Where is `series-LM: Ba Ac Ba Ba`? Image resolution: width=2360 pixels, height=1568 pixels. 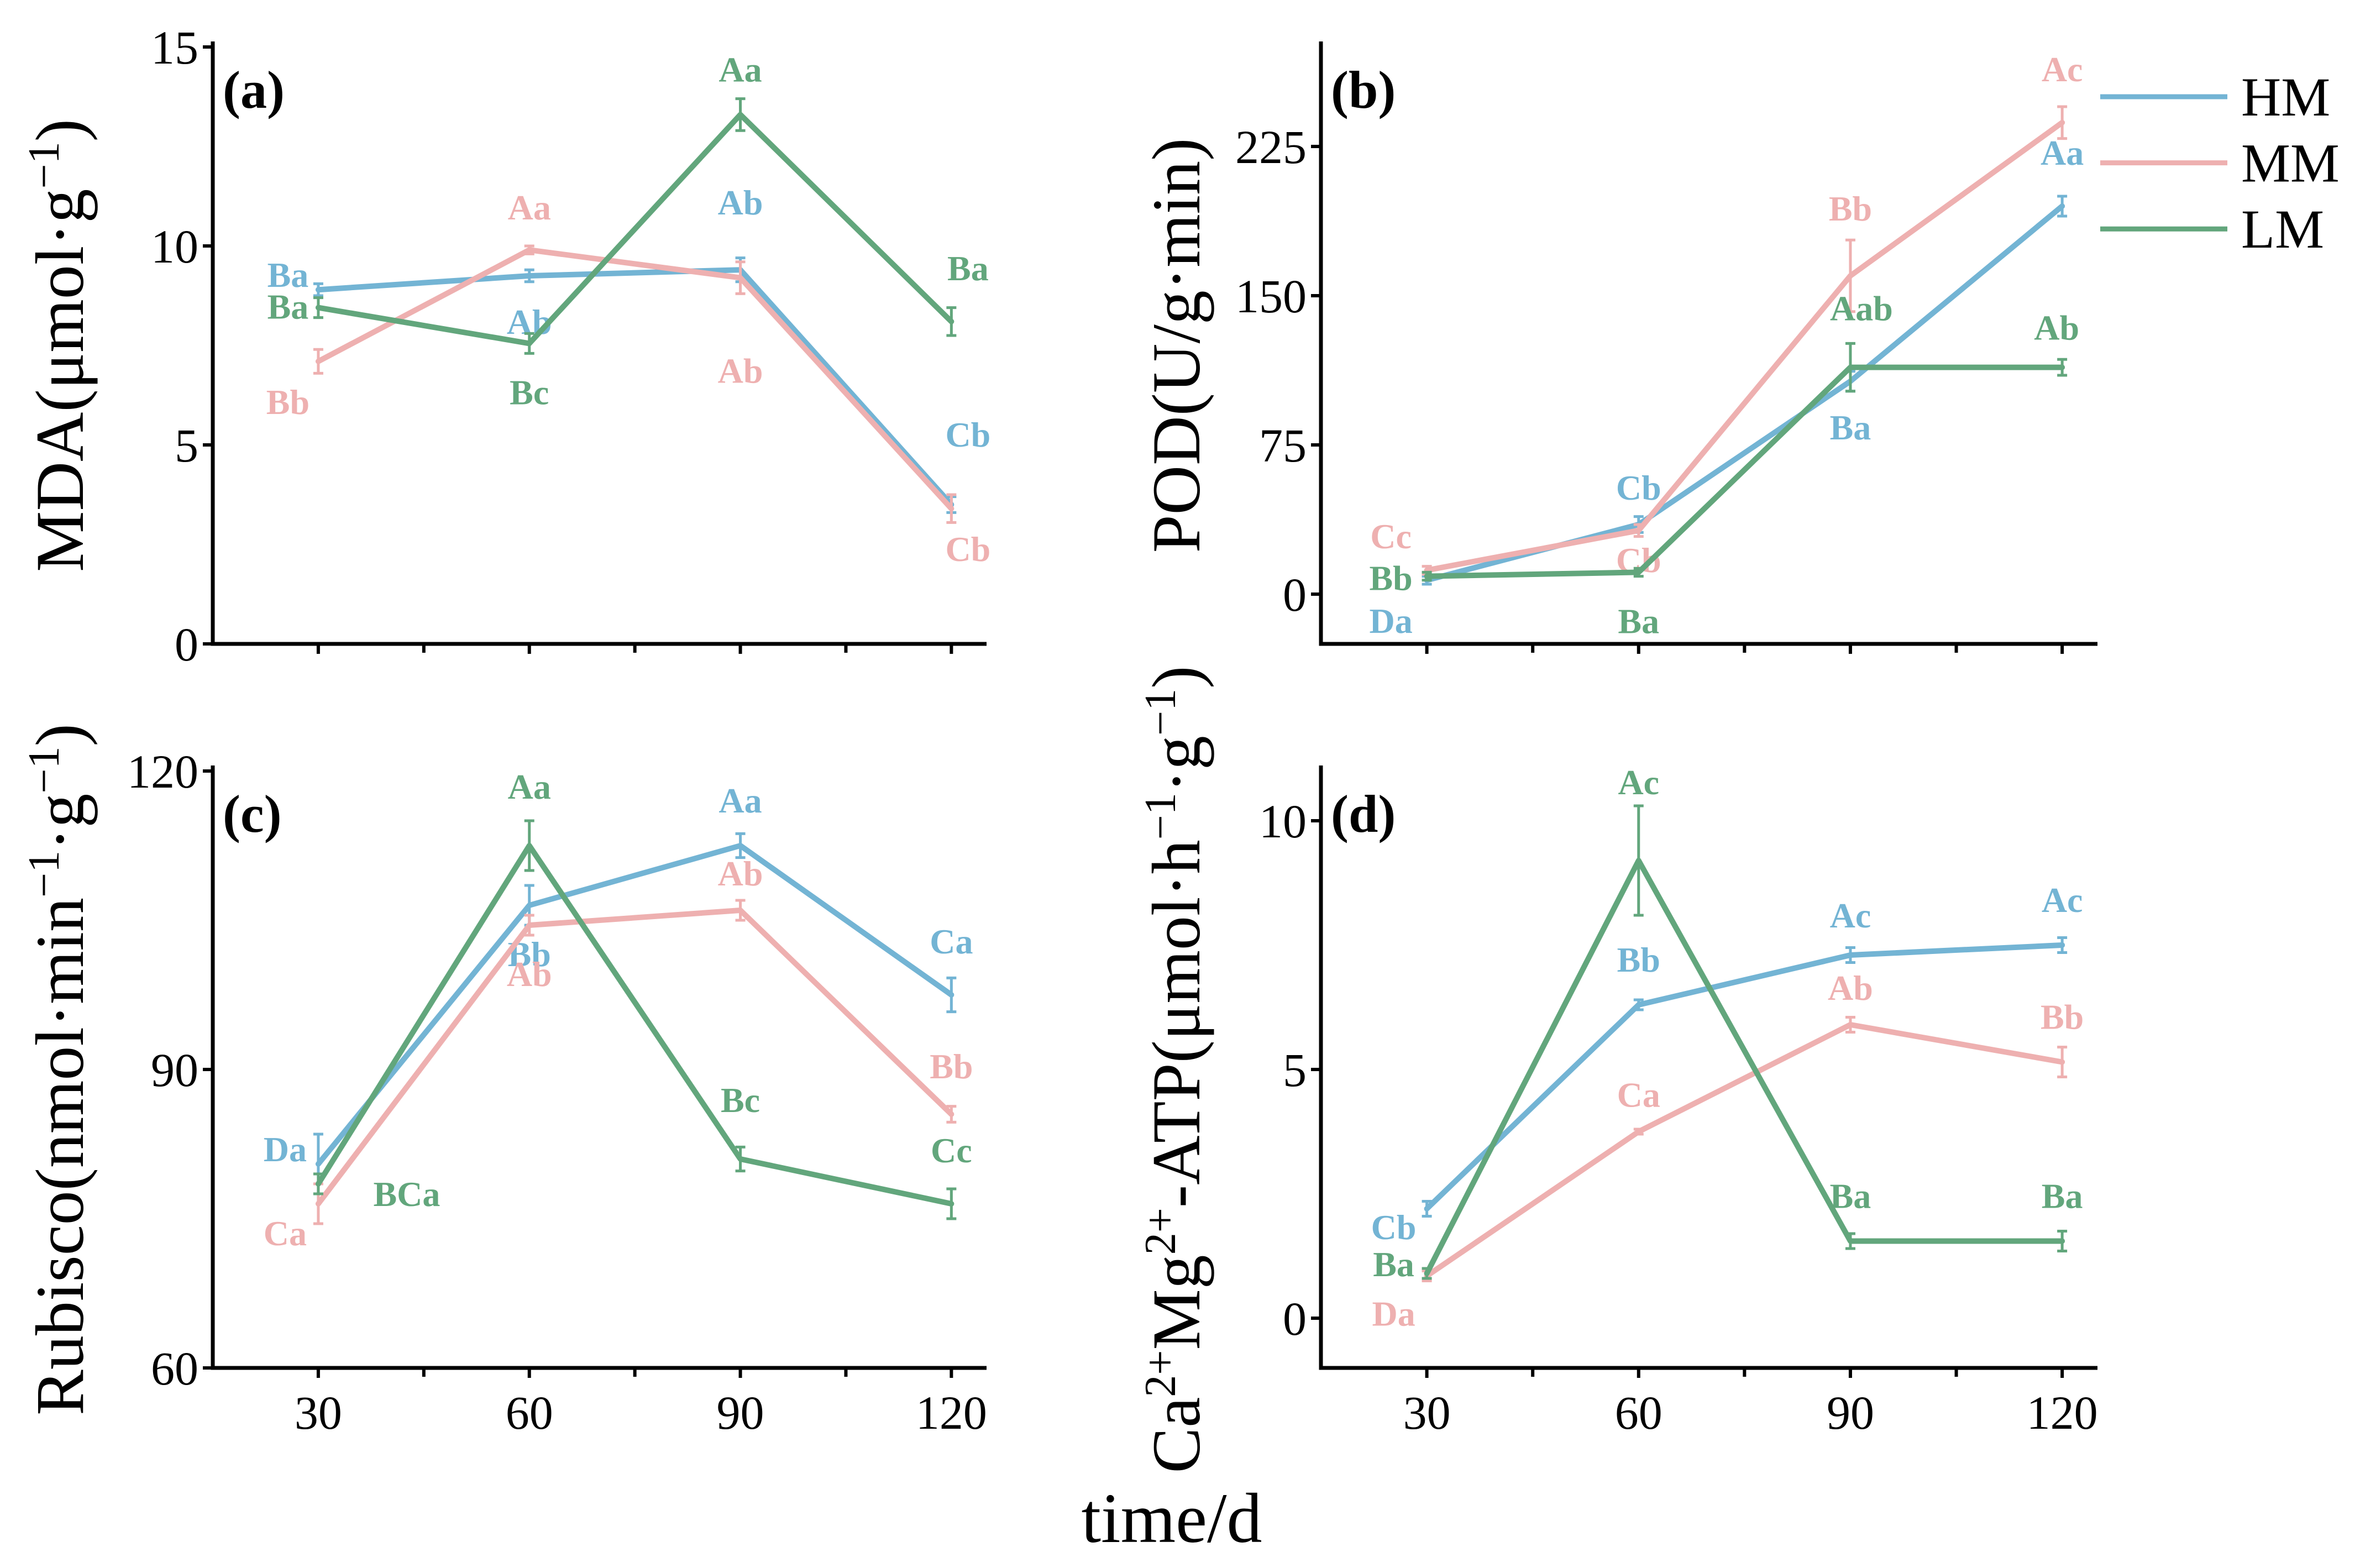
series-LM: Ba Ac Ba Ba is located at coordinates (1728, 1023).